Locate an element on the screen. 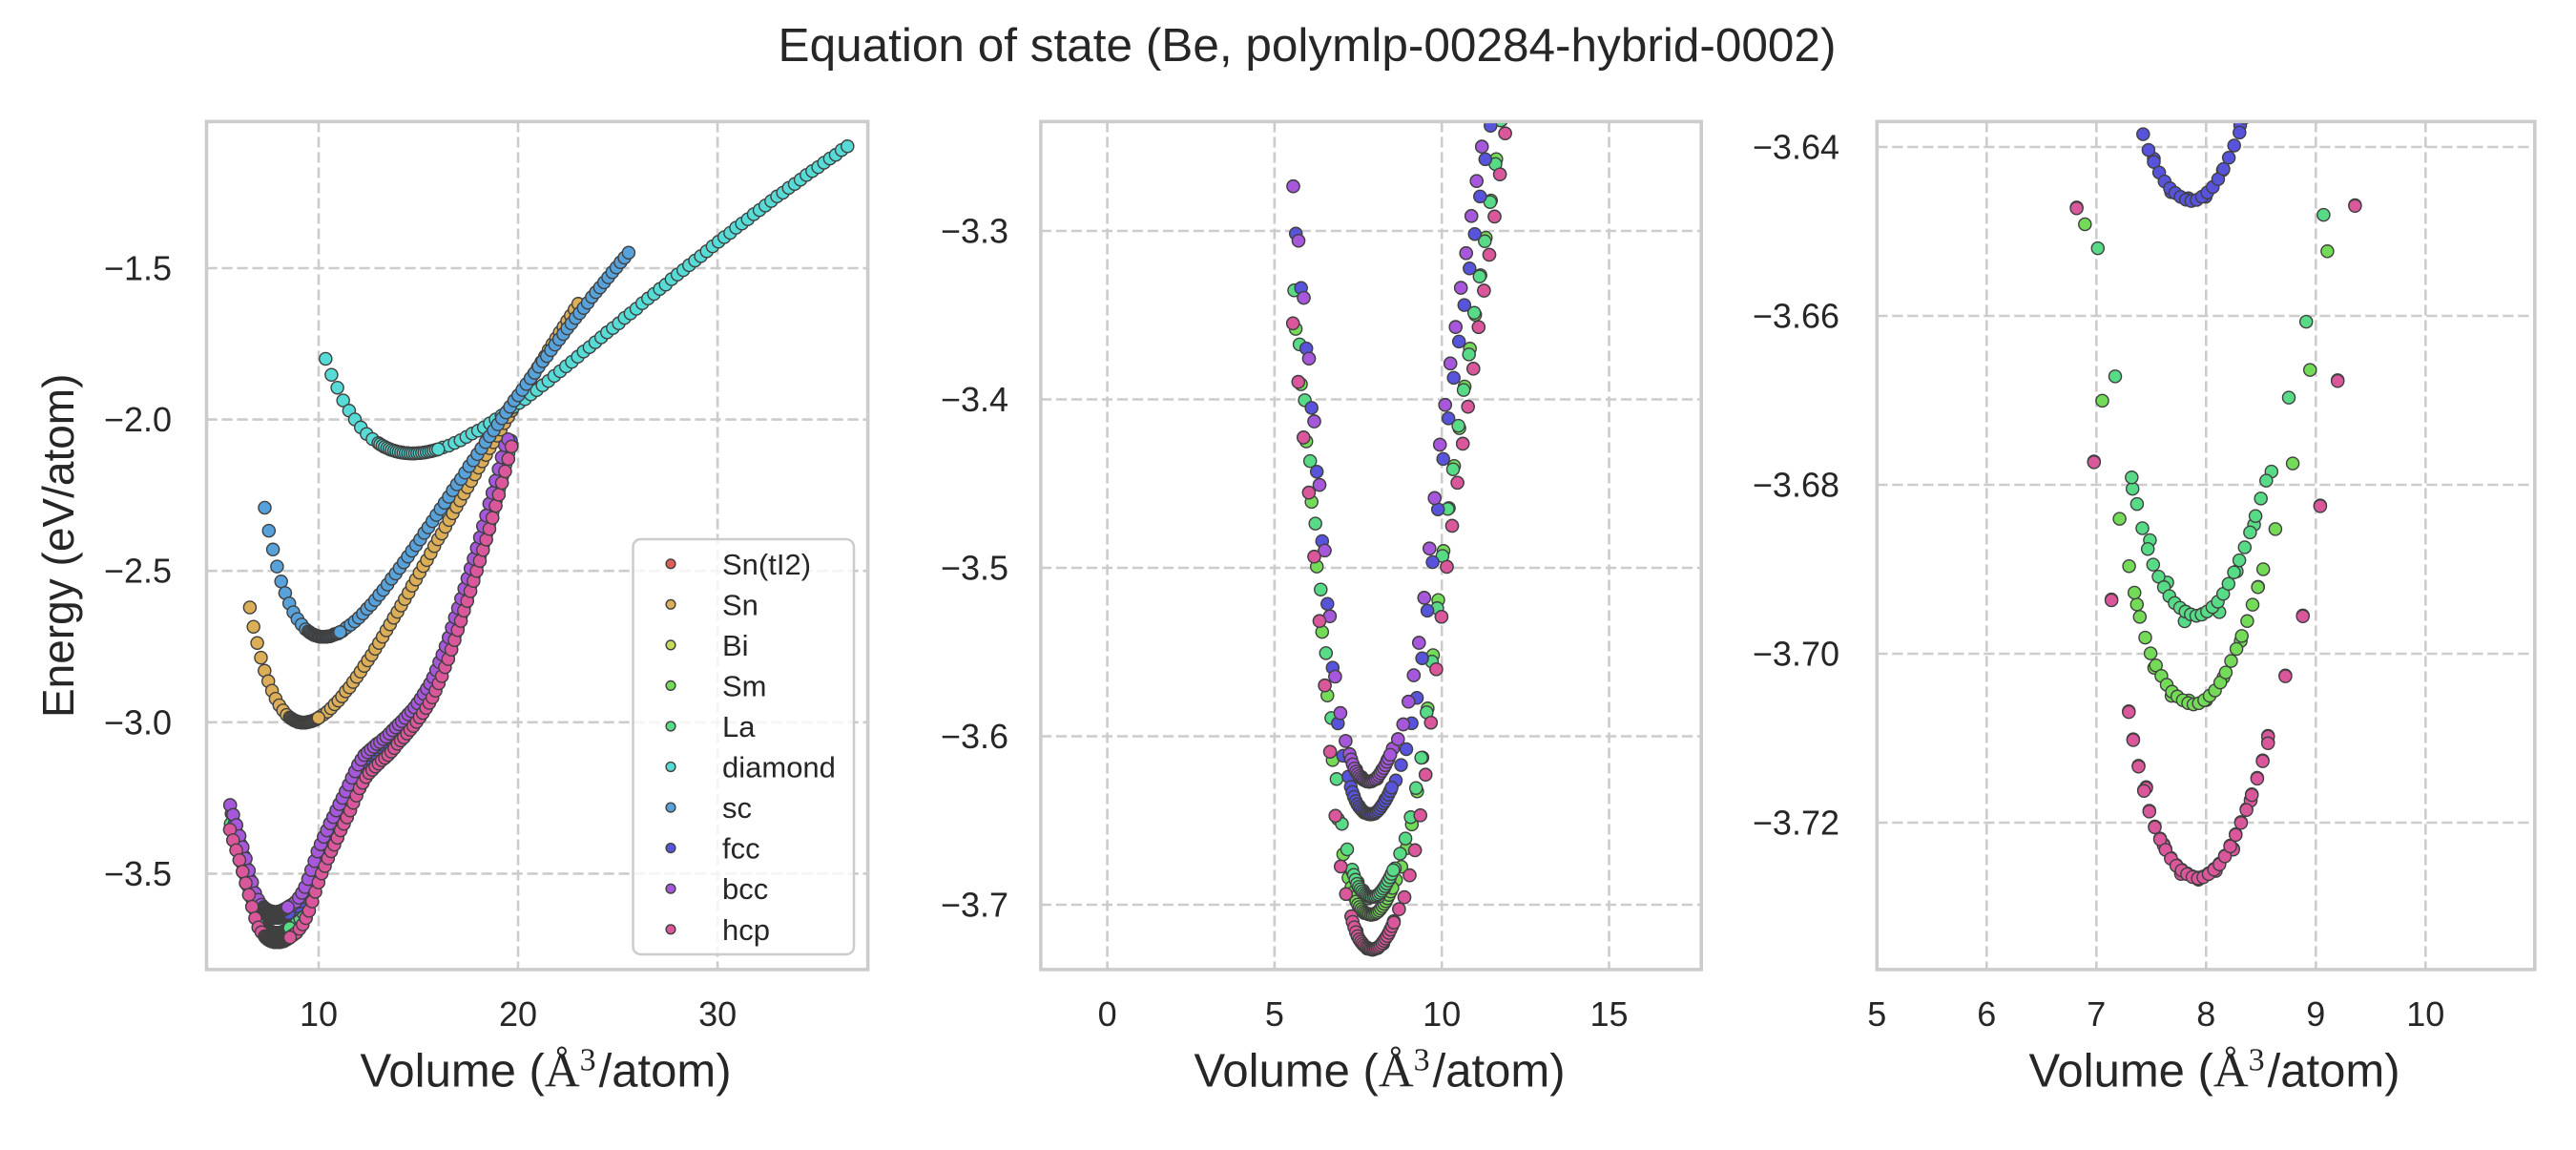  svg-text: 9 is located at coordinates (2315, 1014).